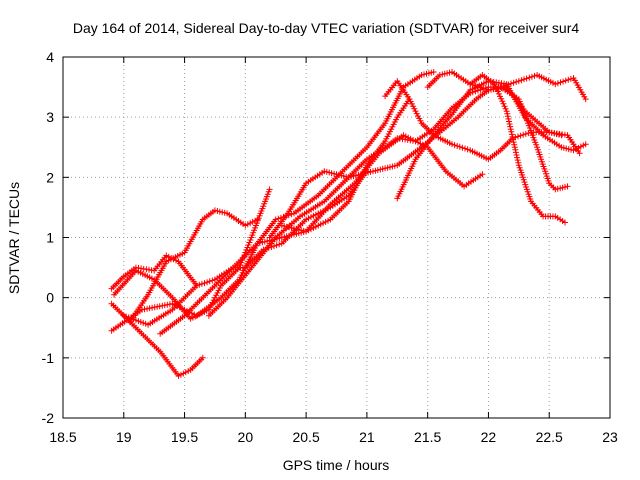 The image size is (640, 480). What do you see at coordinates (50, 57) in the screenshot?
I see `y-tick-label: 4` at bounding box center [50, 57].